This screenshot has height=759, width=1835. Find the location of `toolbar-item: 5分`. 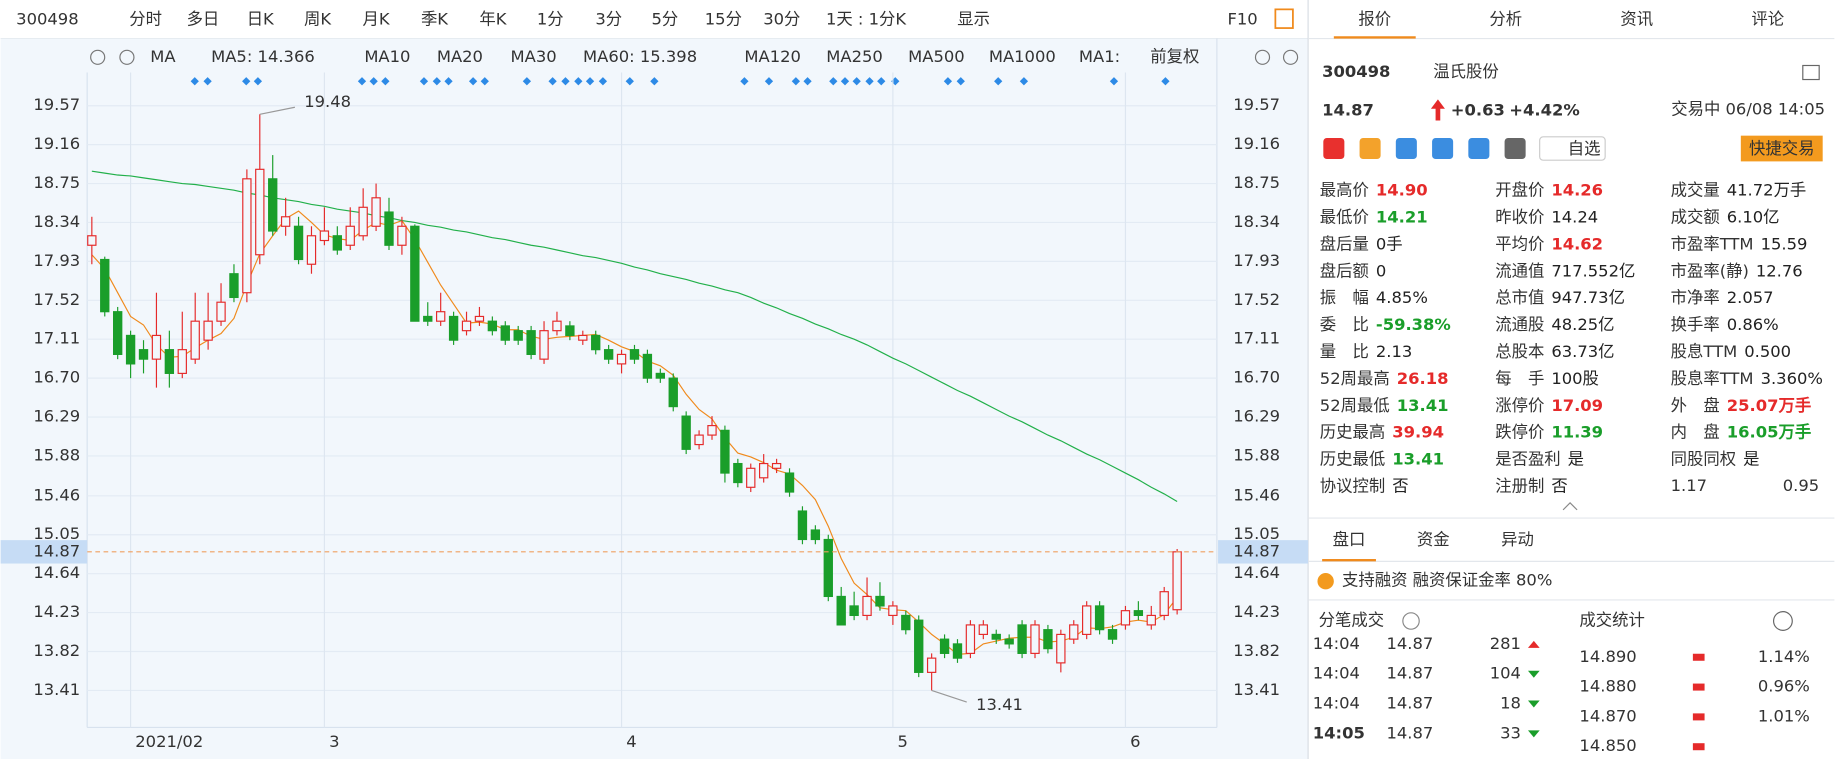

toolbar-item: 5分 is located at coordinates (664, 18).